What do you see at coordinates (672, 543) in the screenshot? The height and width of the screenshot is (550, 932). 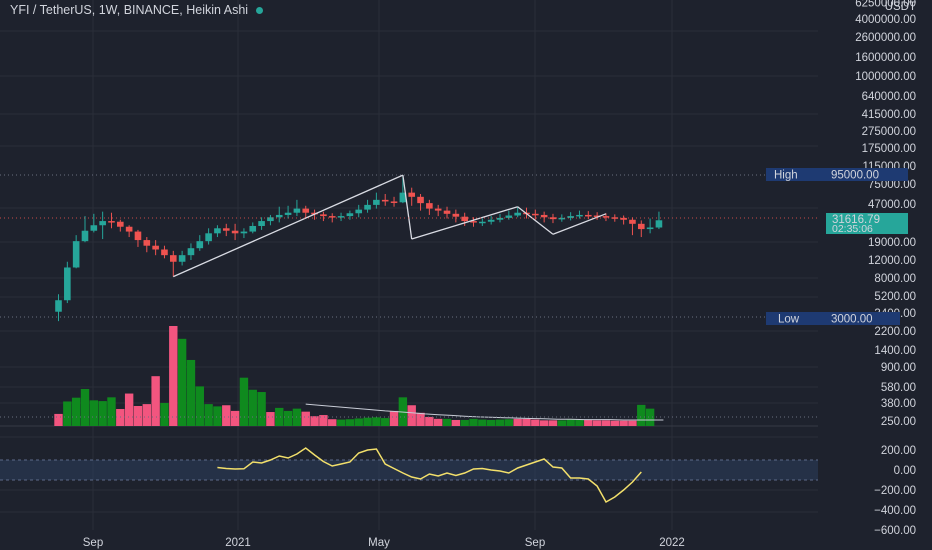 I see `time-axis-label: 2022` at bounding box center [672, 543].